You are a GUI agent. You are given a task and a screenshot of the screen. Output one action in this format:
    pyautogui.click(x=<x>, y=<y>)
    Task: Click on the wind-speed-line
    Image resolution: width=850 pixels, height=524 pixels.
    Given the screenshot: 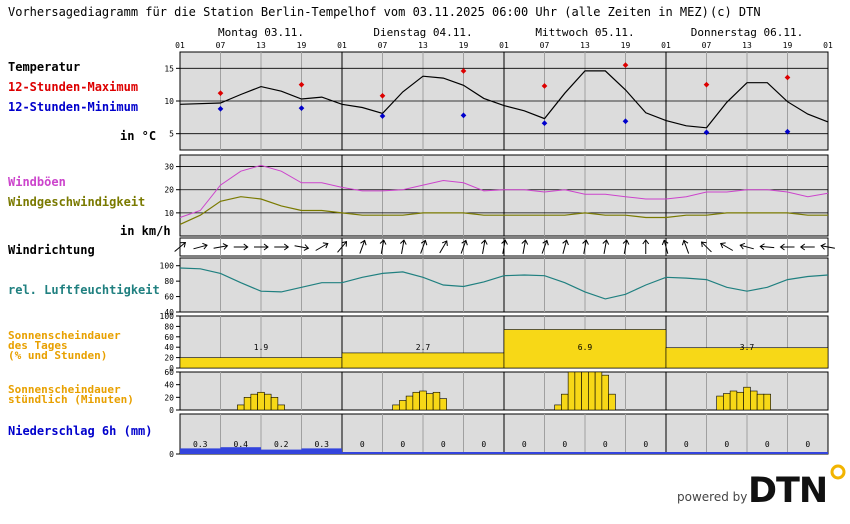 What is the action you would take?
    pyautogui.click(x=503, y=210)
    